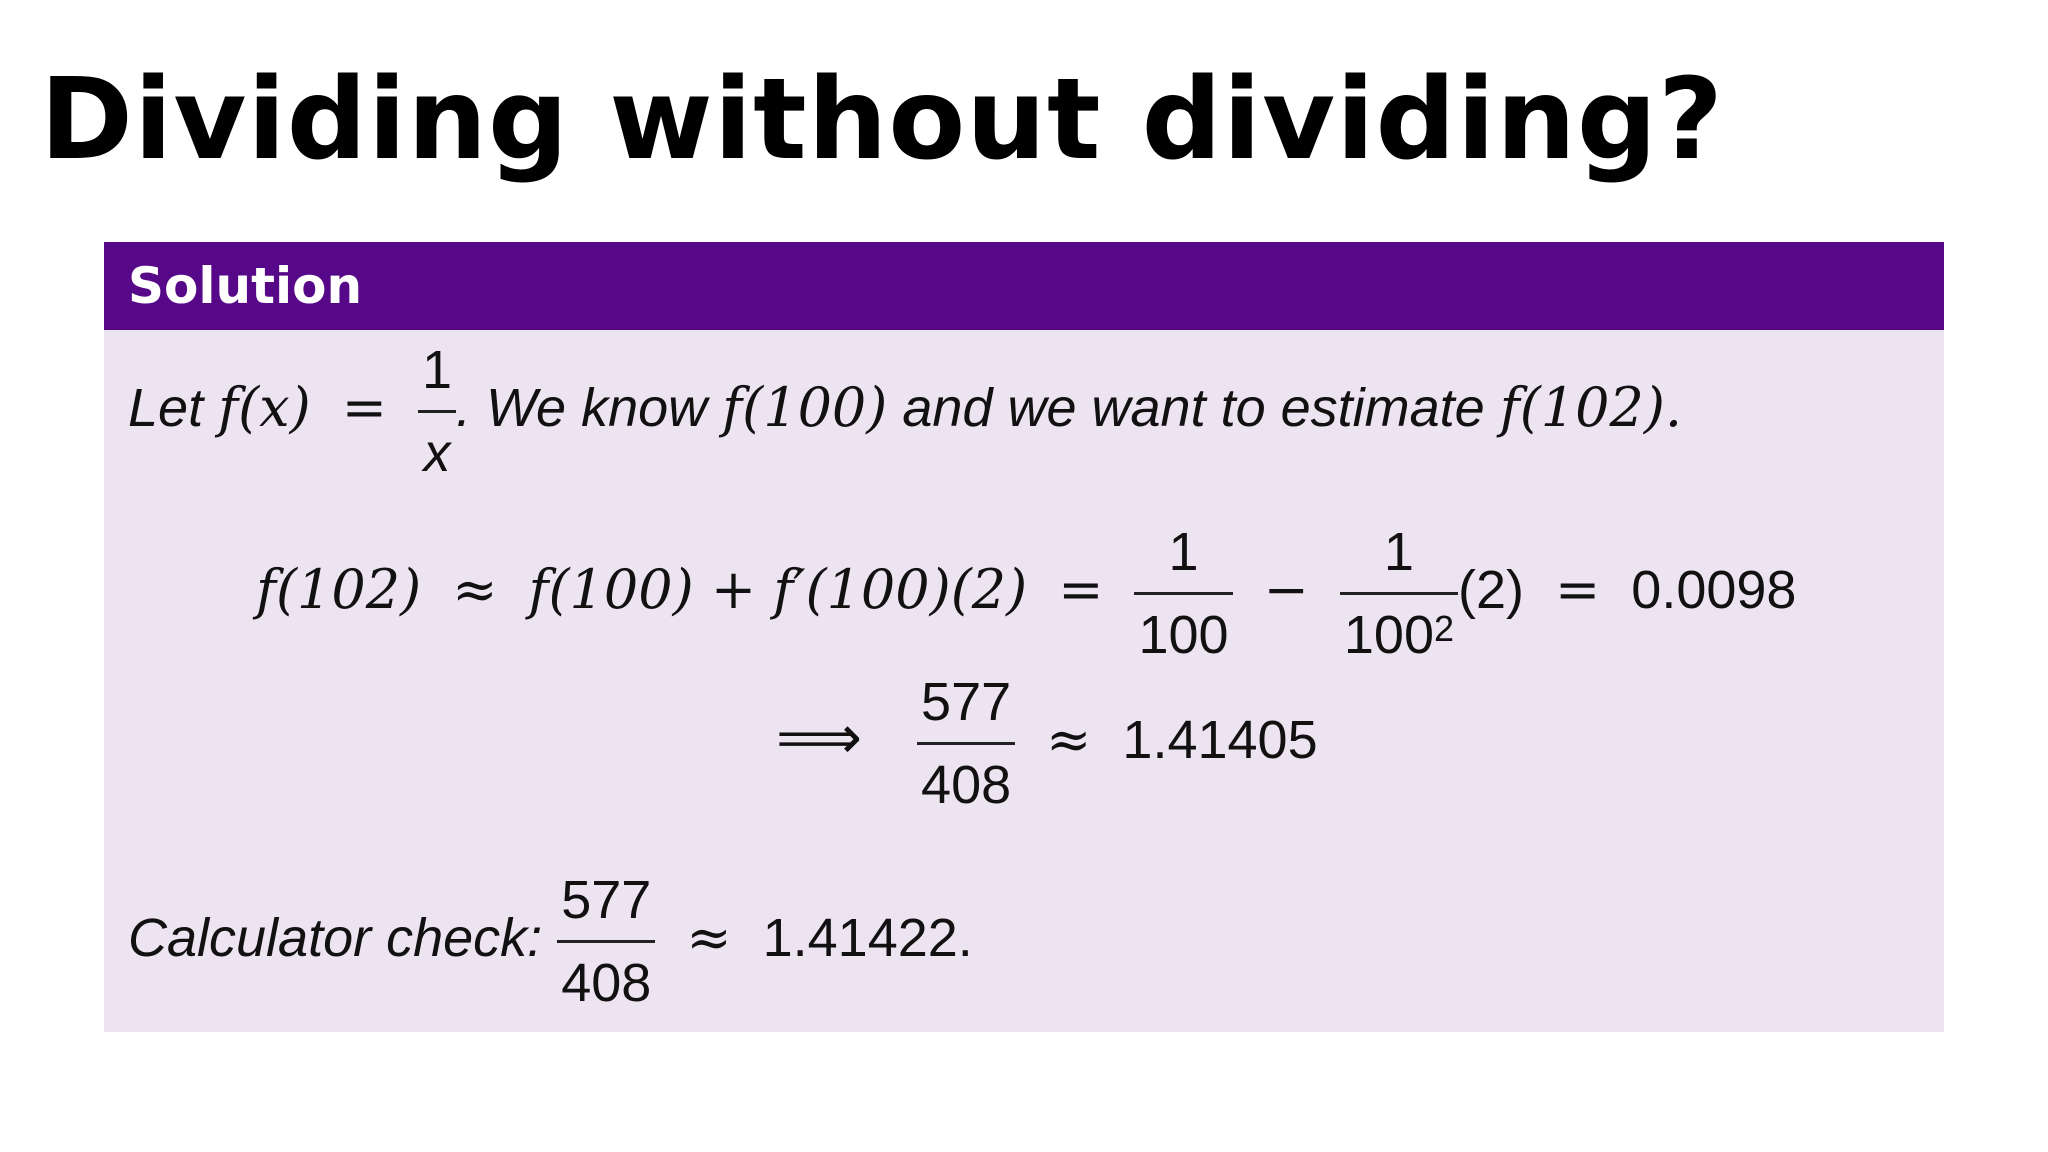 The image size is (2048, 1152). I want to click on want-estimate-text: and we want to estimate, so click(1193, 407).